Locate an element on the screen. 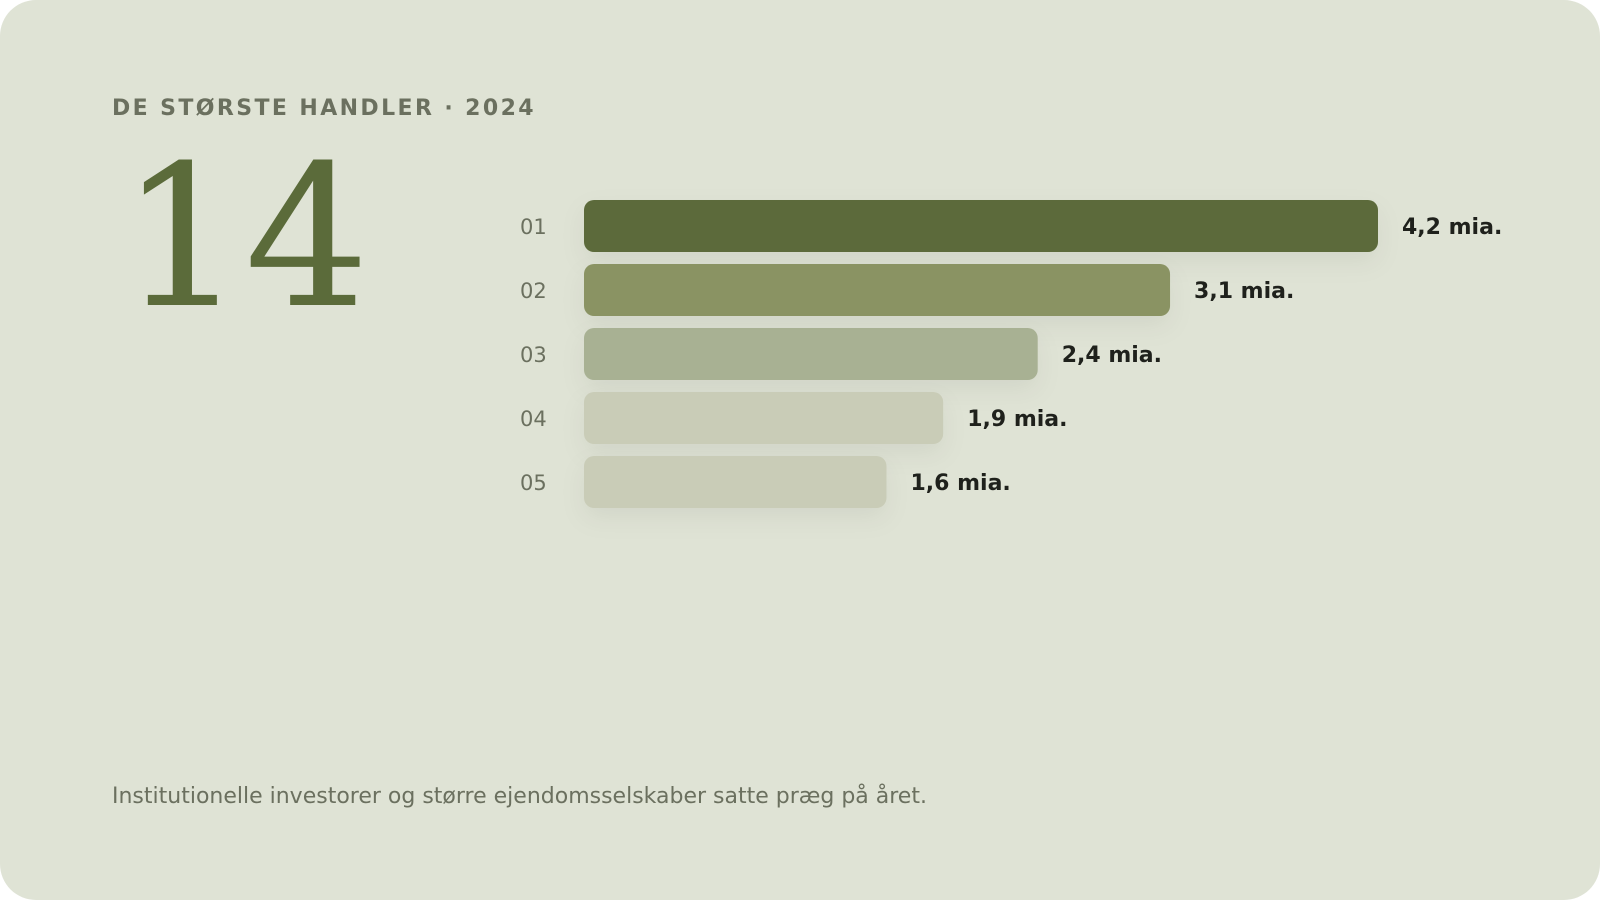  kicker-title: DE STØRSTE HANDLER · 2024 is located at coordinates (324, 108).